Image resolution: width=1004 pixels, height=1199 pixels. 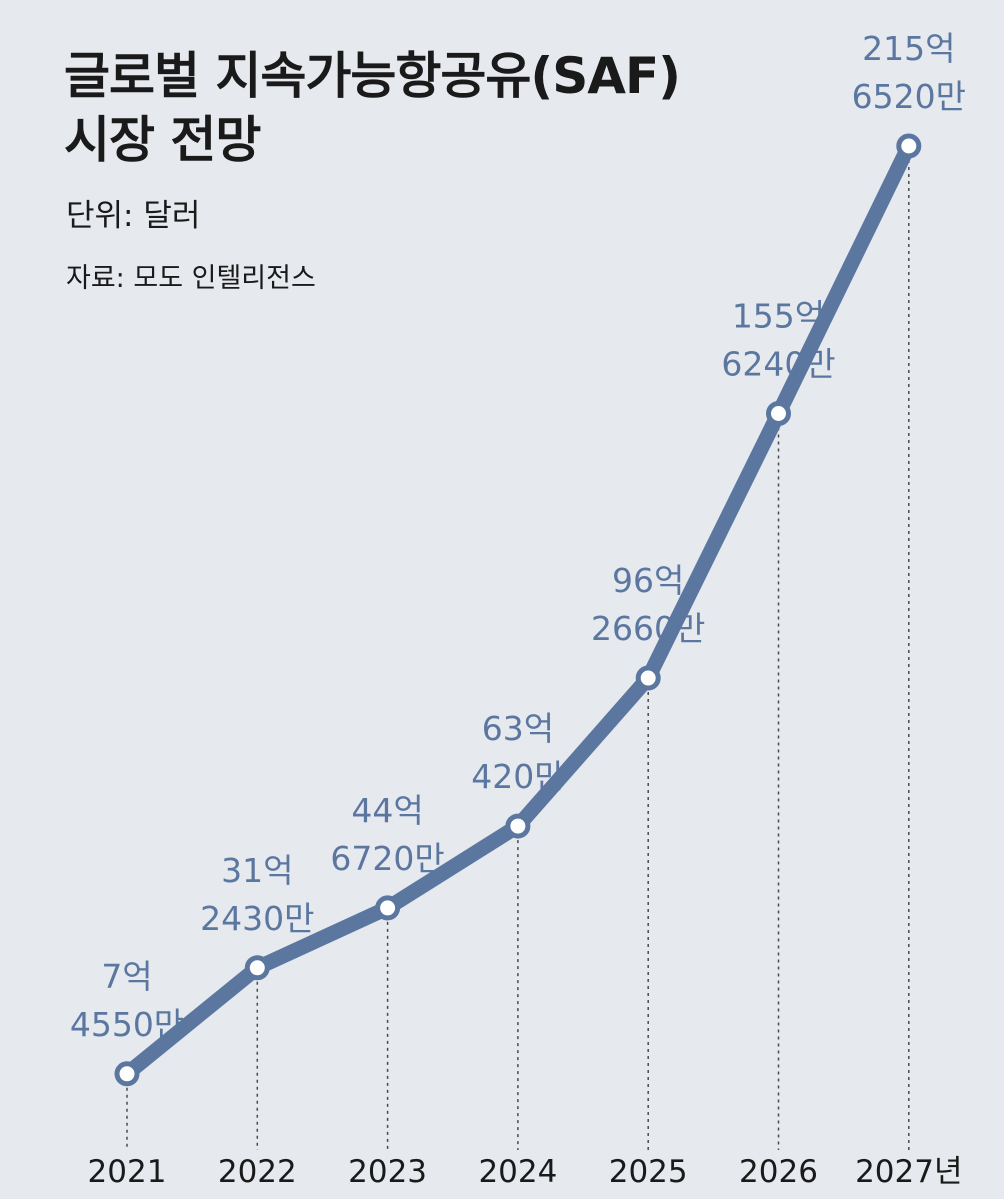 What do you see at coordinates (191, 278) in the screenshot?
I see `source-label: 자료: 모도 인텔리전스` at bounding box center [191, 278].